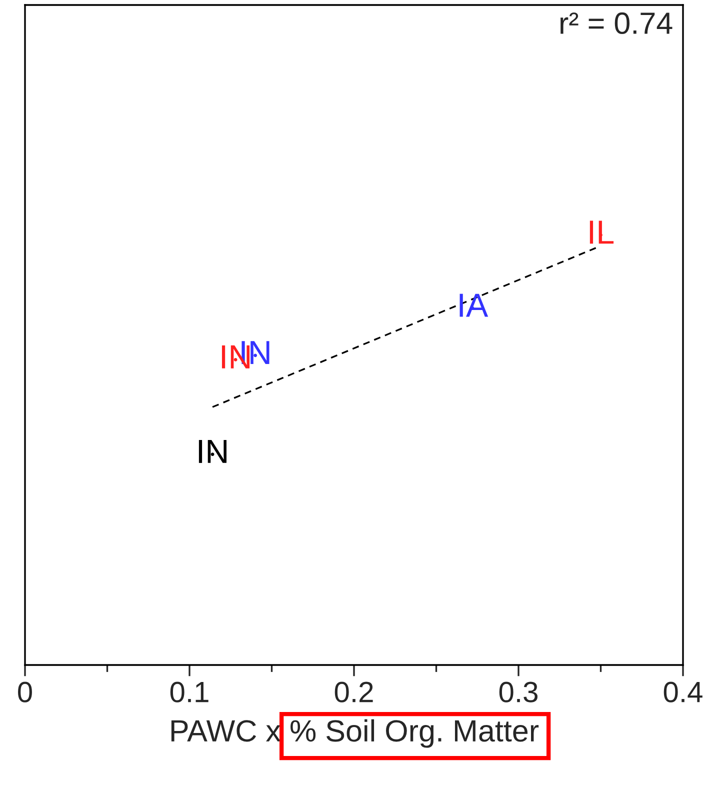 This screenshot has height=801, width=716. What do you see at coordinates (189, 692) in the screenshot?
I see `x-tick-label: 0.1` at bounding box center [189, 692].